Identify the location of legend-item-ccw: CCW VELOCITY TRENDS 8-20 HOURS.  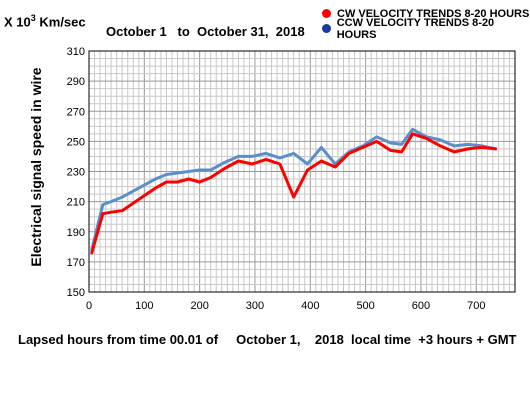
(426, 29).